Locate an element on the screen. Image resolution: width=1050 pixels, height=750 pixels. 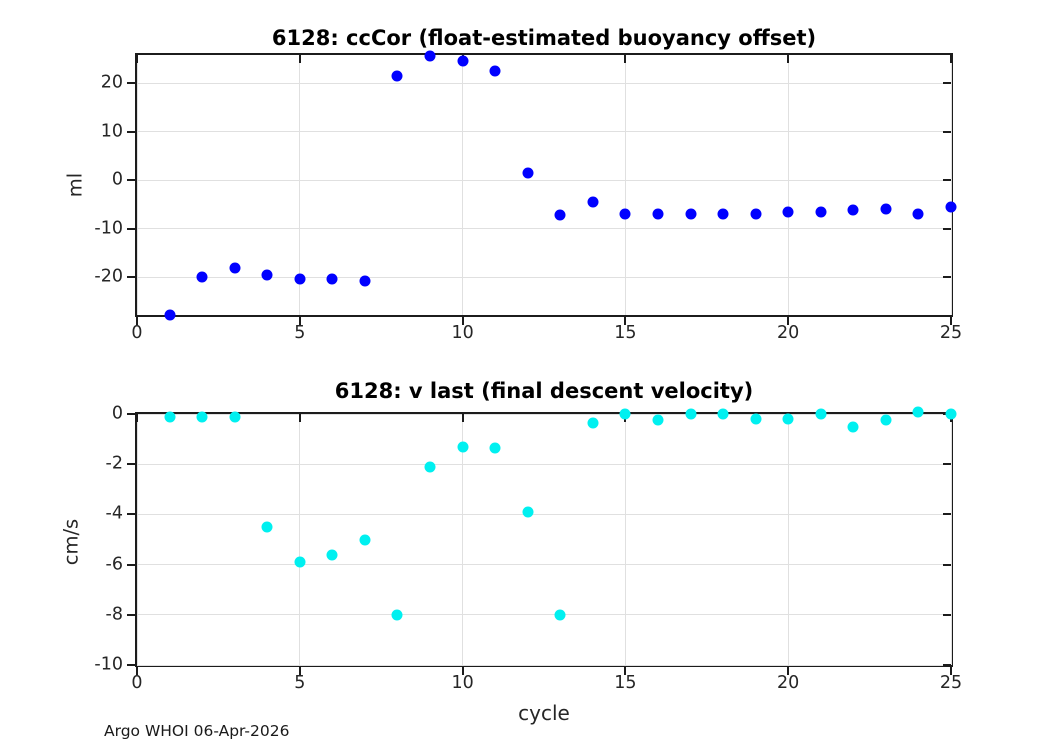
x-axis-label: cycle is located at coordinates (544, 713).